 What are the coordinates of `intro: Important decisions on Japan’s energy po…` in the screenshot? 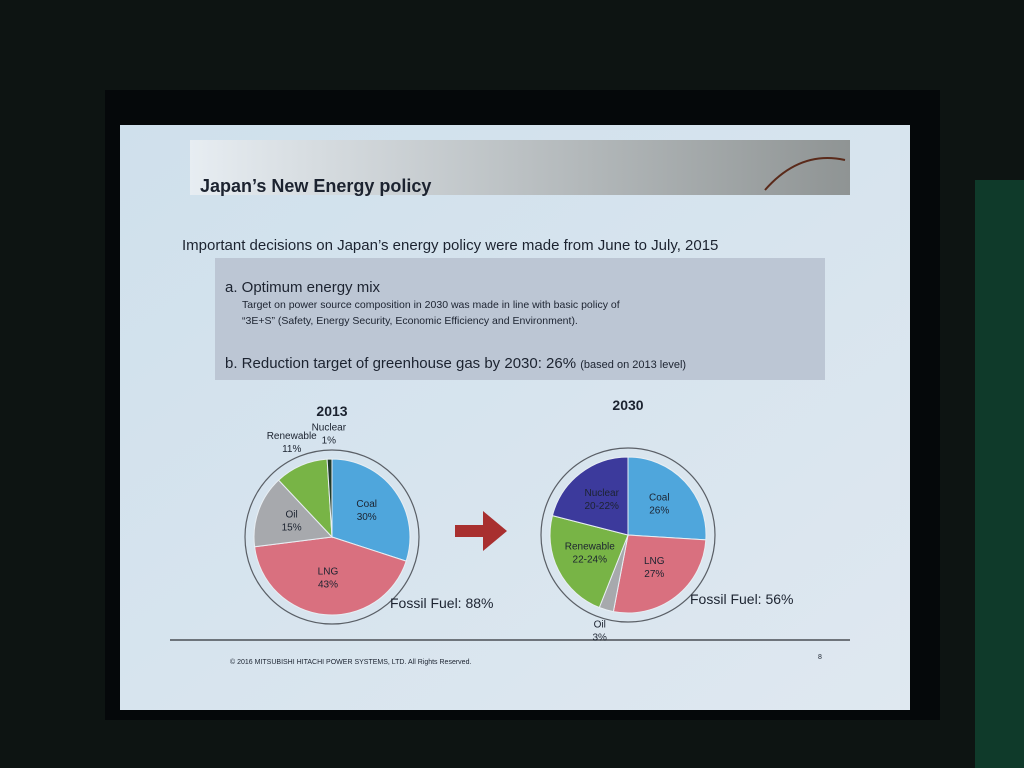 It's located at (450, 245).